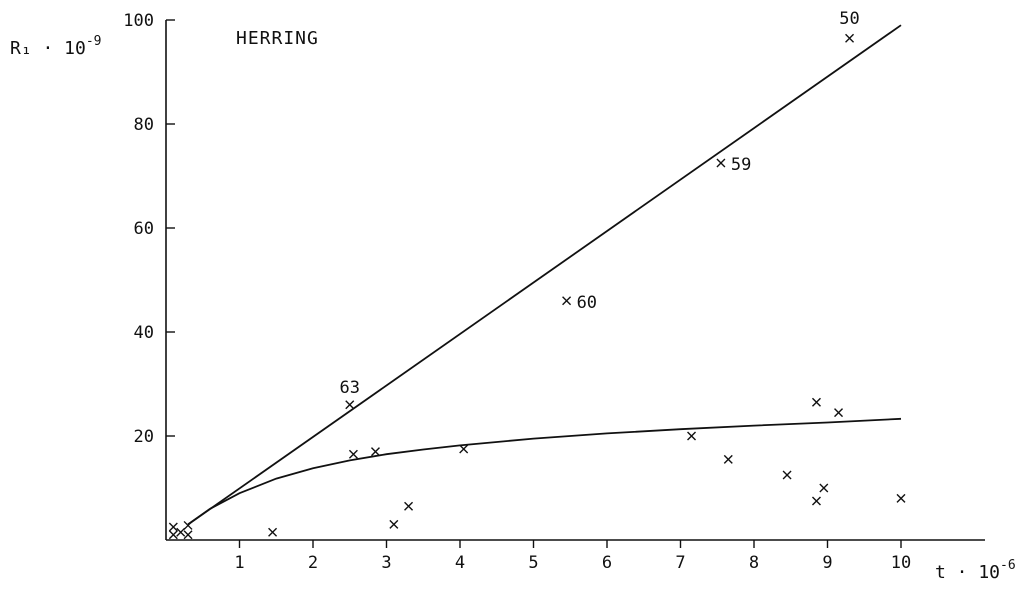  I want to click on y-tick-label: 100, so click(138, 21).